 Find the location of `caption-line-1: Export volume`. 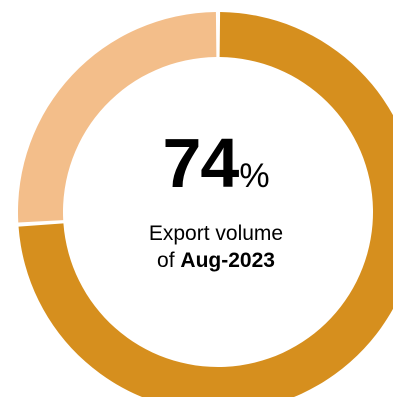

caption-line-1: Export volume is located at coordinates (216, 233).